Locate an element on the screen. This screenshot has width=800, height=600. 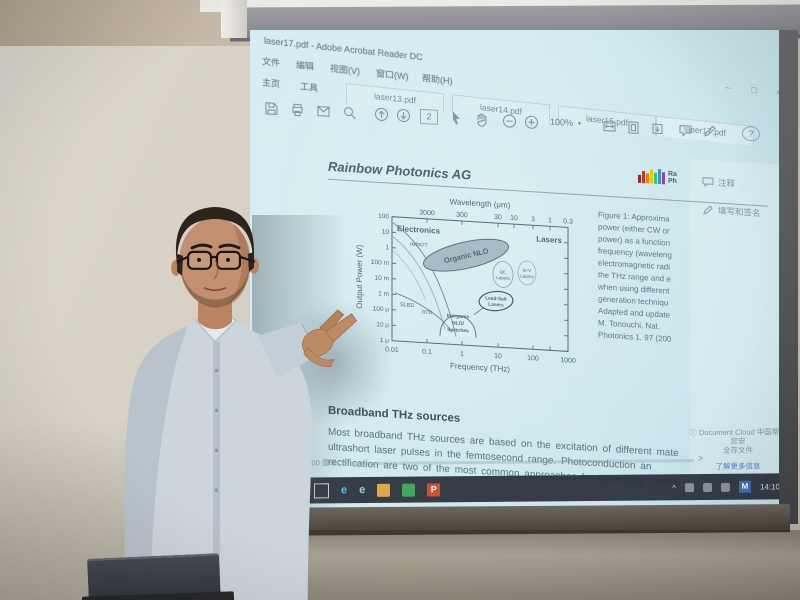
tray-expand-icon: ^ is located at coordinates (674, 487).